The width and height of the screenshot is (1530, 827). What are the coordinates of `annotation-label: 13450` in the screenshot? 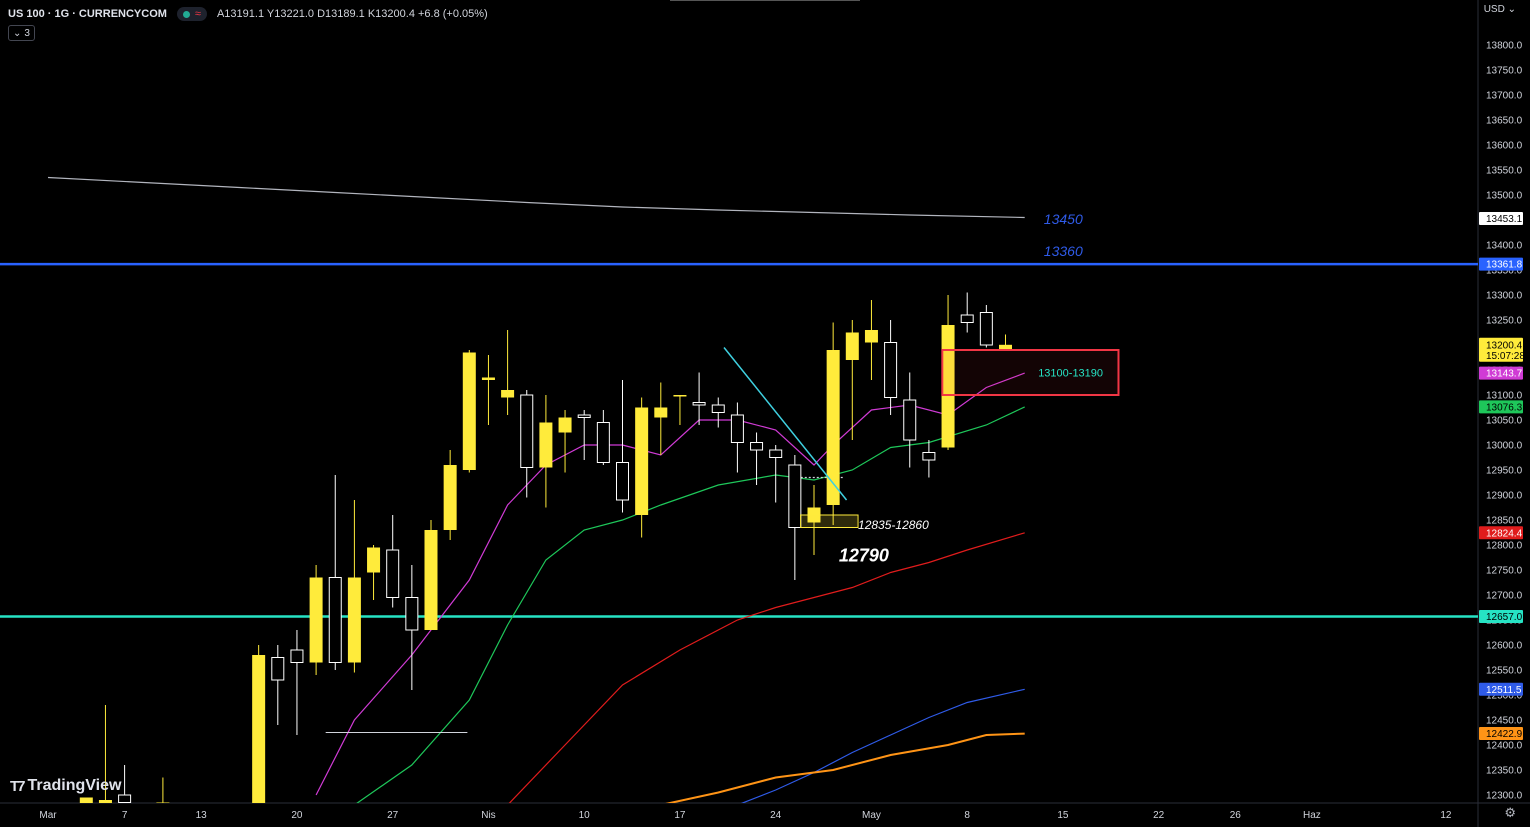 It's located at (1063, 219).